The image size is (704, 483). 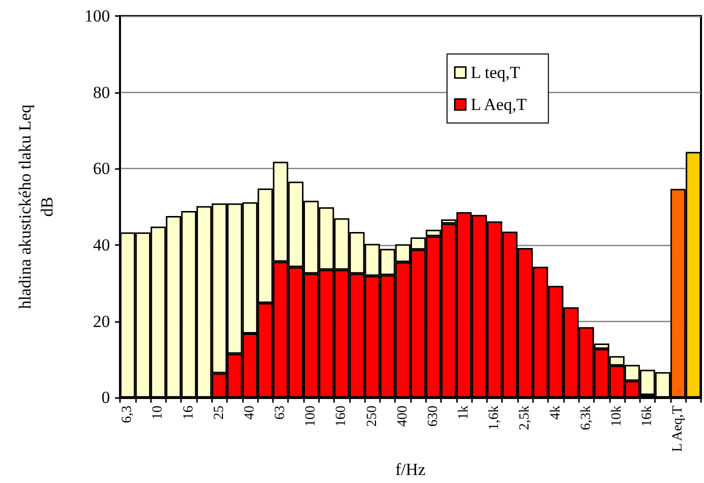 What do you see at coordinates (616, 416) in the screenshot?
I see `x-tick-label: 10k` at bounding box center [616, 416].